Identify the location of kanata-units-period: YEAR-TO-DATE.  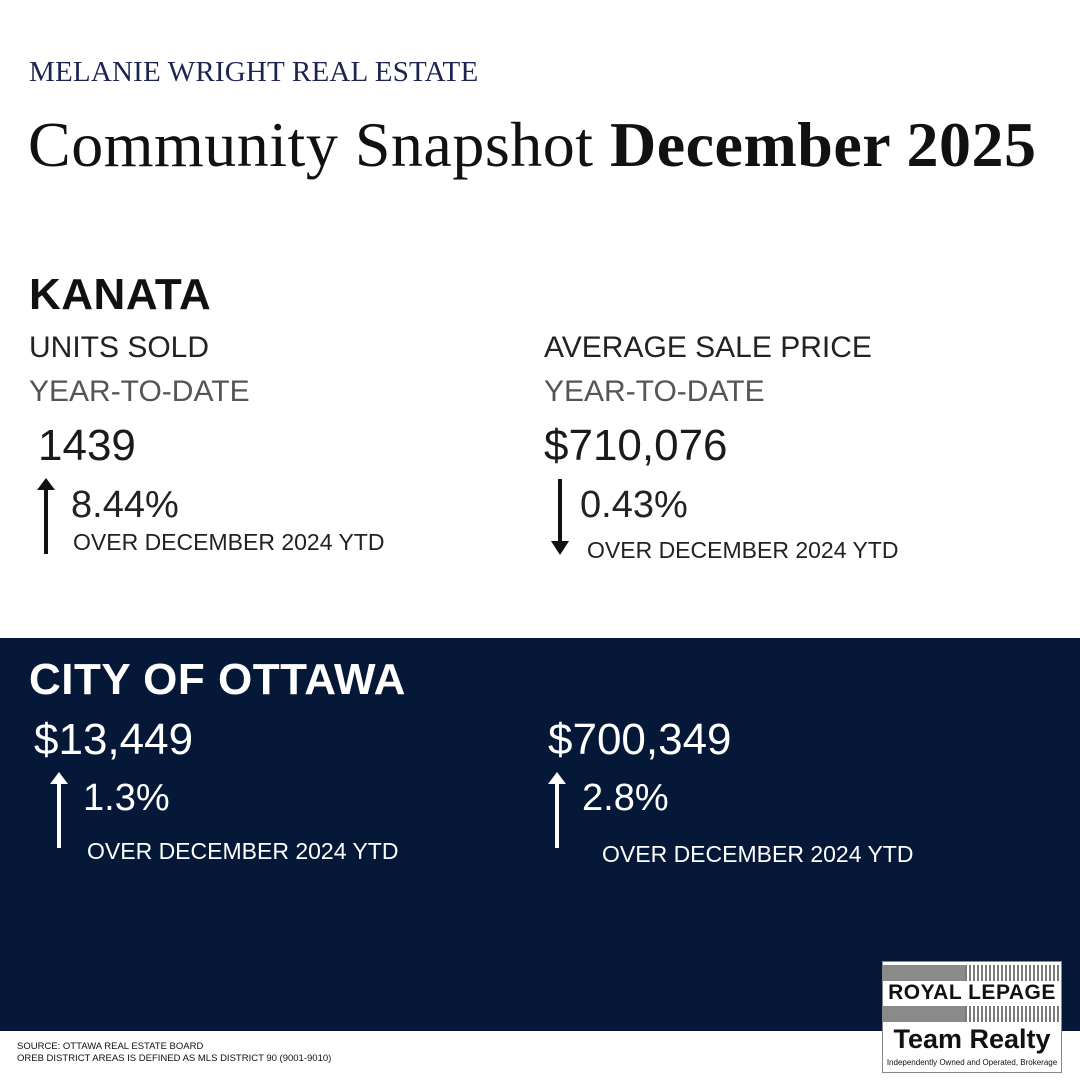
(139, 391).